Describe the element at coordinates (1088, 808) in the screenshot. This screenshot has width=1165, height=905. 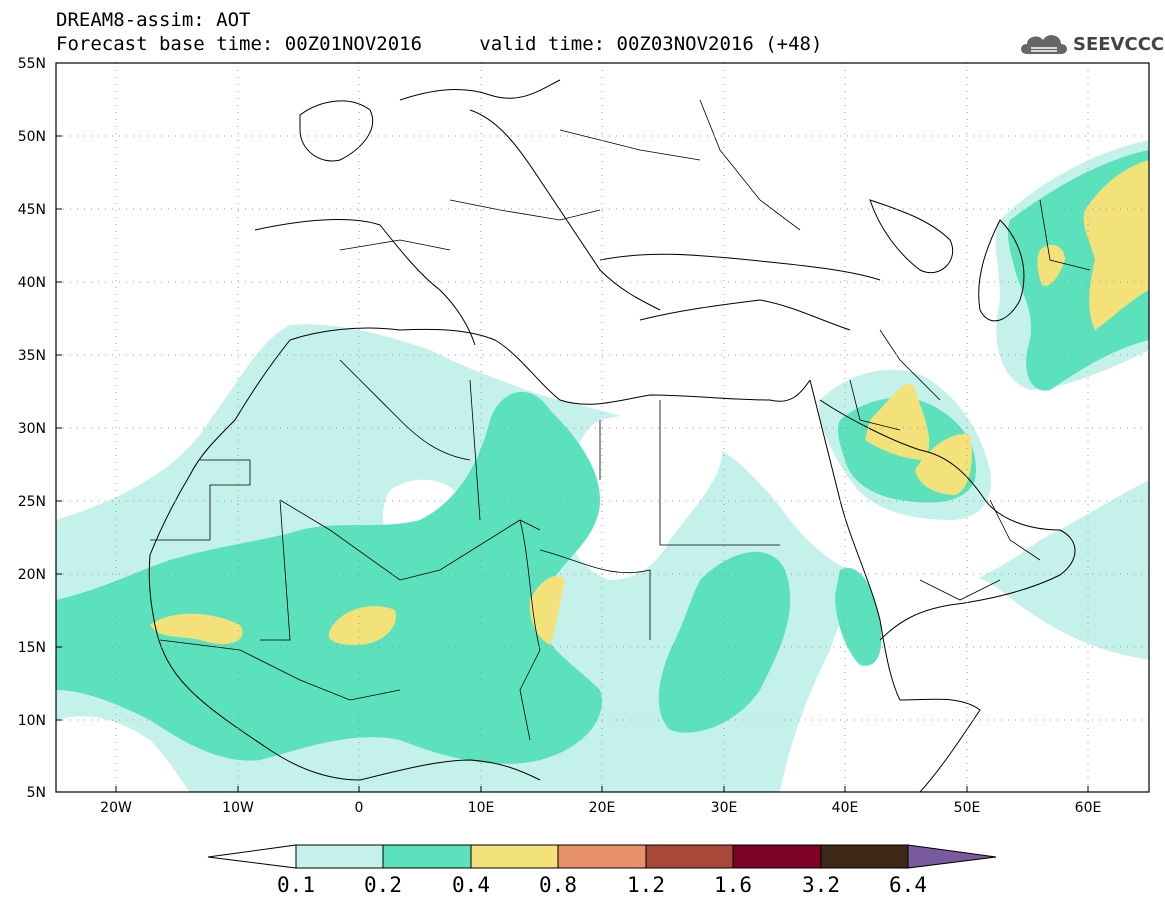
I see `lon-label: 60E` at that location.